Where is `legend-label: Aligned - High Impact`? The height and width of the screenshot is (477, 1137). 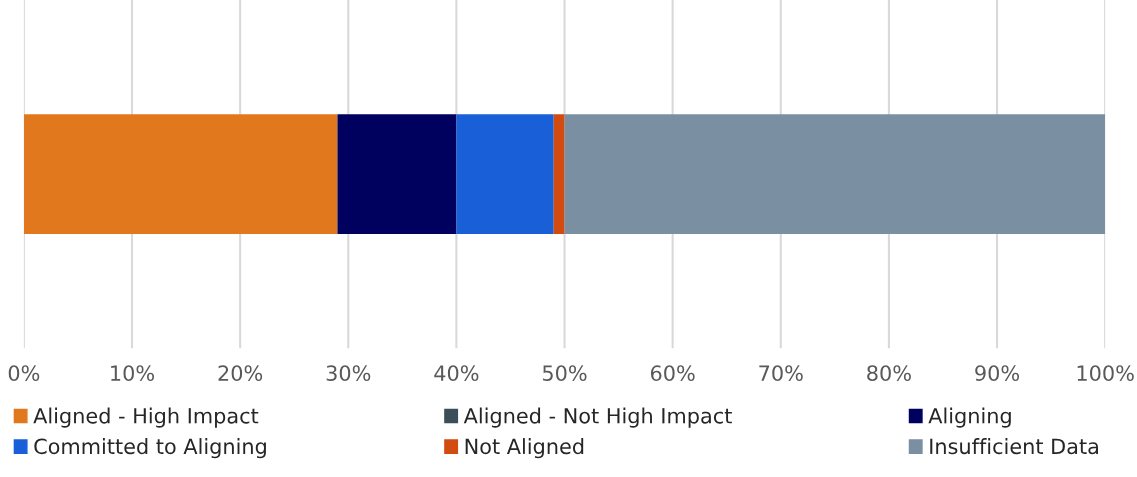
legend-label: Aligned - High Impact is located at coordinates (146, 417).